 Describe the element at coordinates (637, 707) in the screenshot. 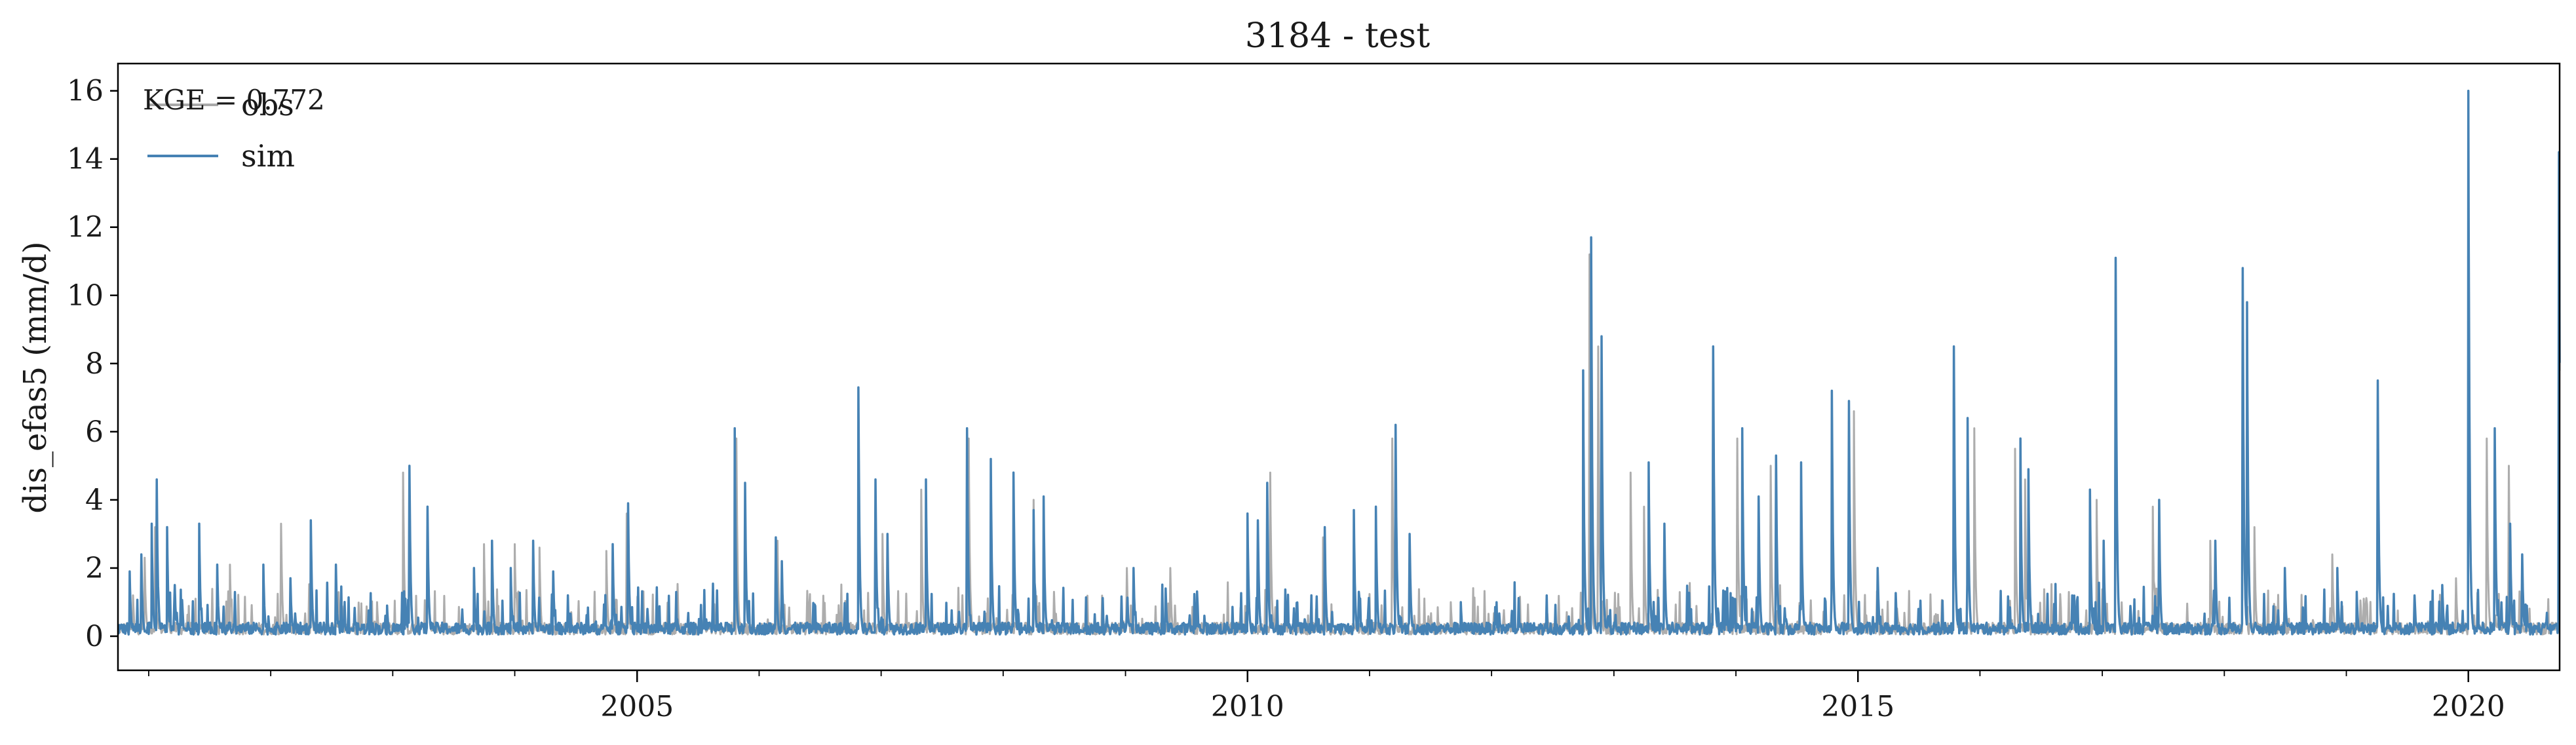

I see `x-tick-label-0: 2005` at that location.